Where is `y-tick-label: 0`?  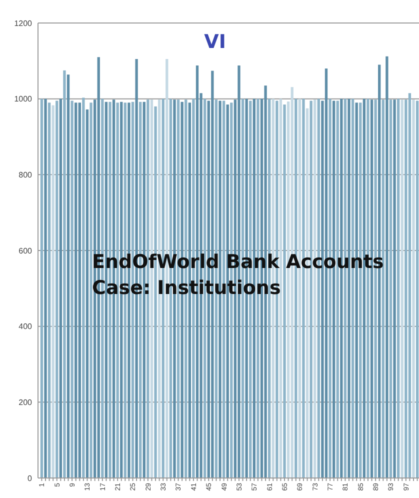
y-tick-label: 0 is located at coordinates (30, 478).